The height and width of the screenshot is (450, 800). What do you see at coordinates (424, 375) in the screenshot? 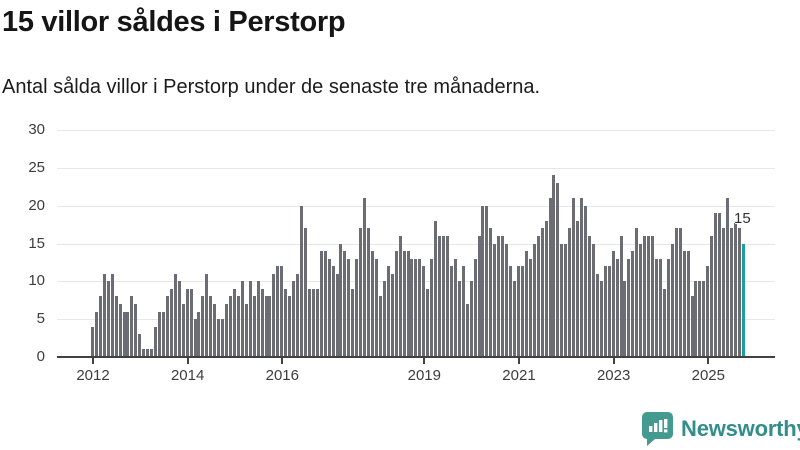
I see `x-axis-label-2019: 2019` at bounding box center [424, 375].